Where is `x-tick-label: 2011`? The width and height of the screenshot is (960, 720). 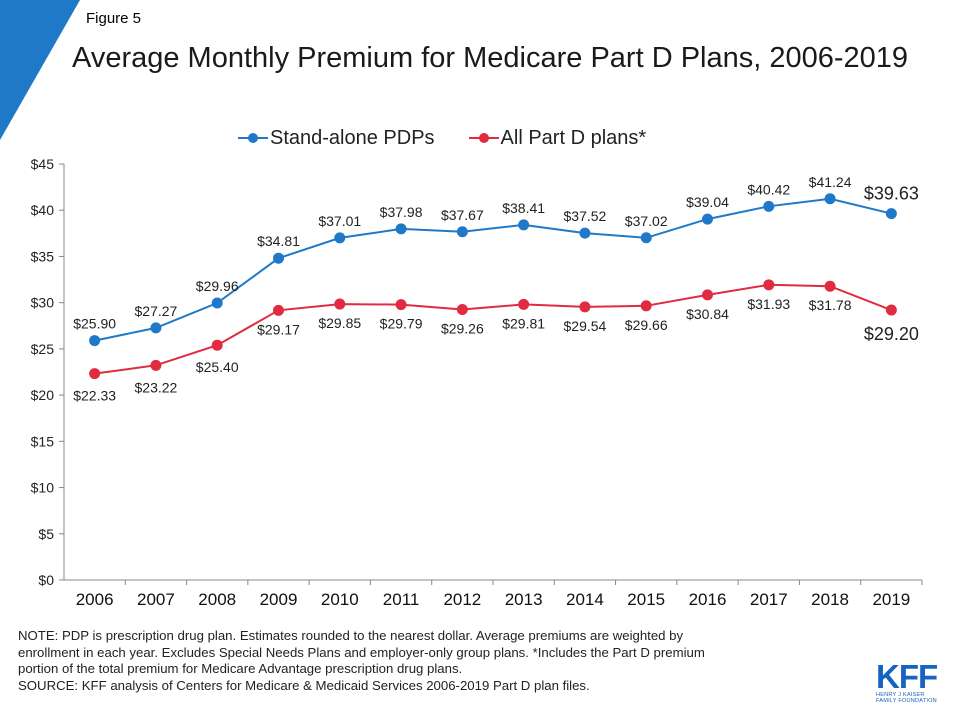 x-tick-label: 2011 is located at coordinates (401, 599).